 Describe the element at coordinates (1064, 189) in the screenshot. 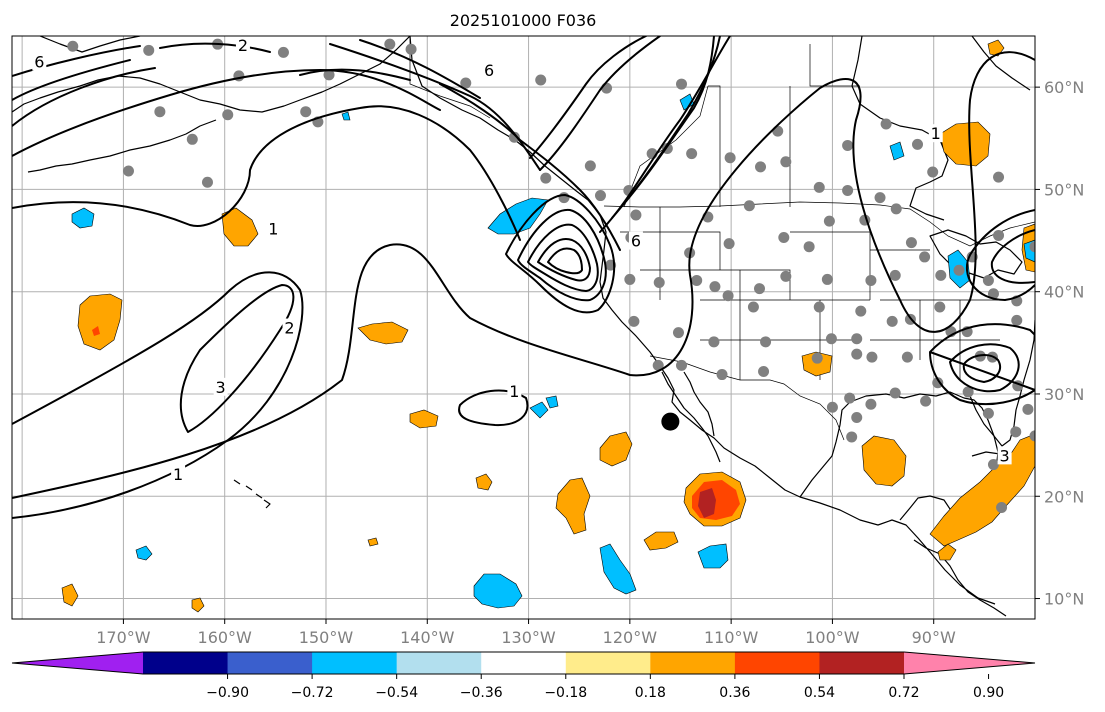

I see `latitude-tick-label: 50°N` at that location.